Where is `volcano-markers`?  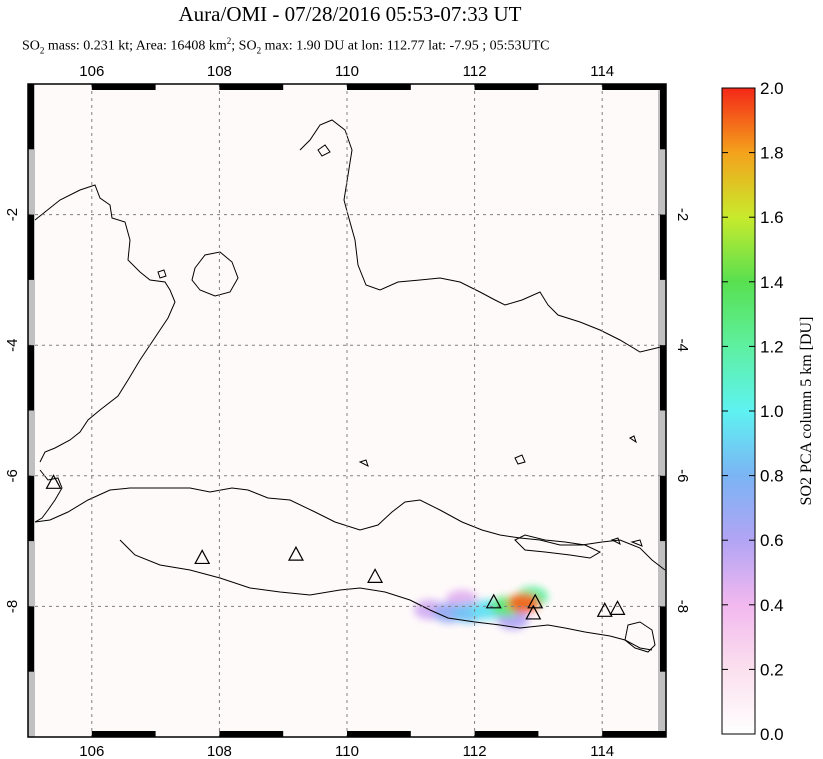 volcano-markers is located at coordinates (335, 547).